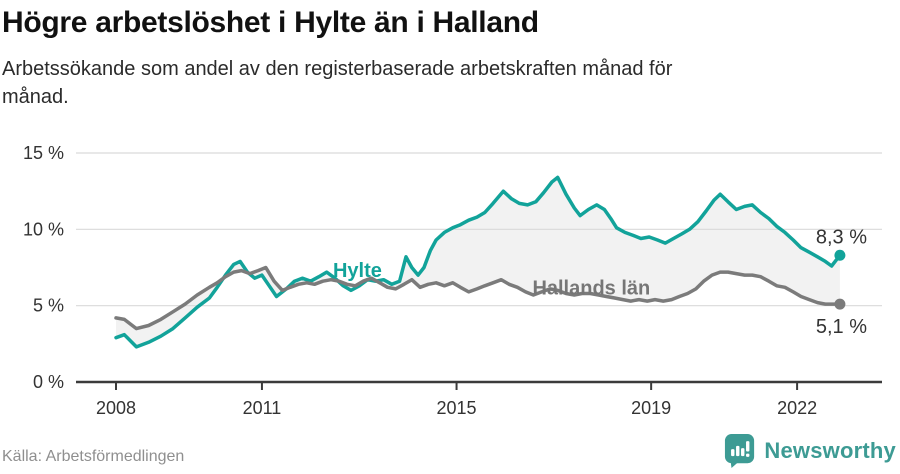 The height and width of the screenshot is (474, 900). I want to click on newsworthy-logo: Newsworthy, so click(810, 451).